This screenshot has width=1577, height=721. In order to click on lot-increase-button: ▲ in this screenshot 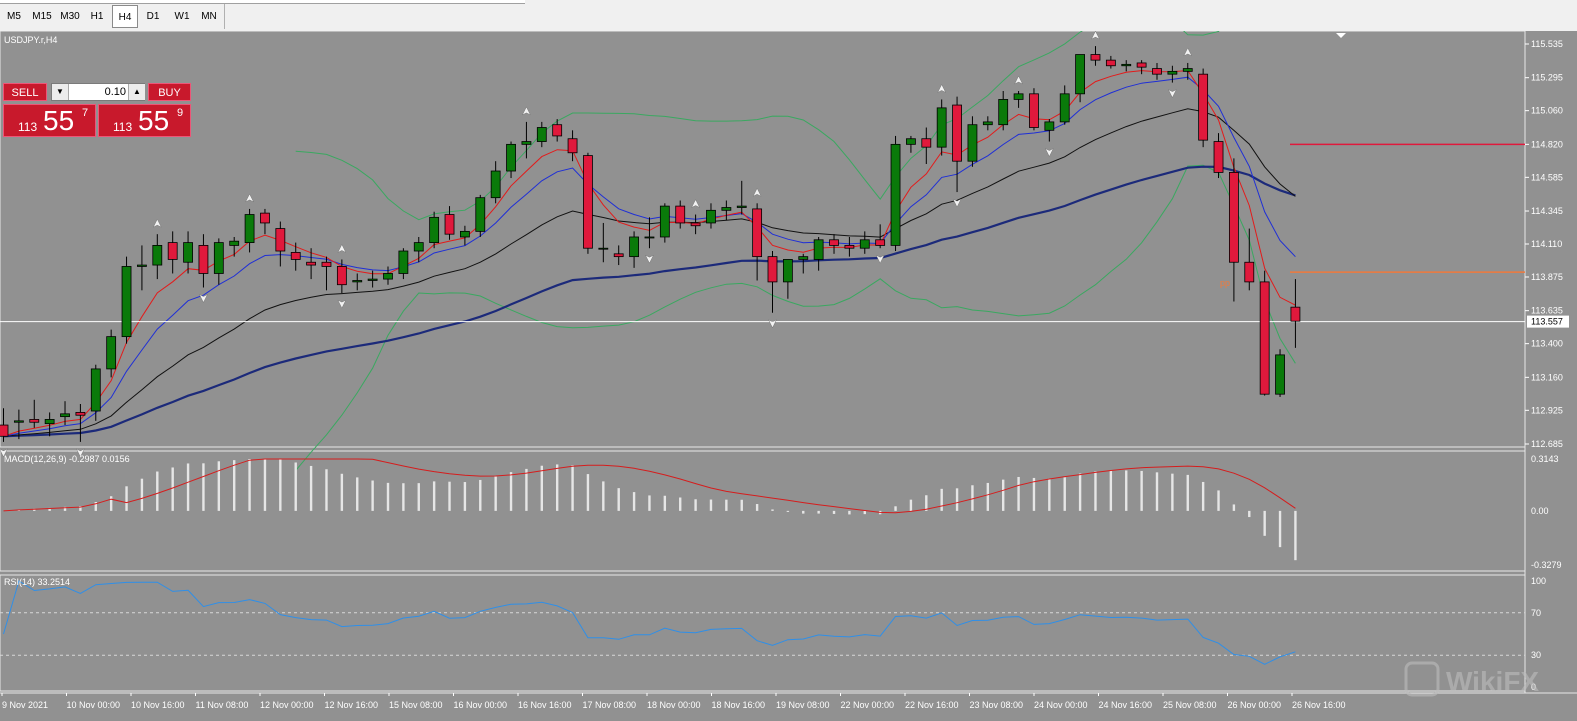, I will do `click(136, 92)`.